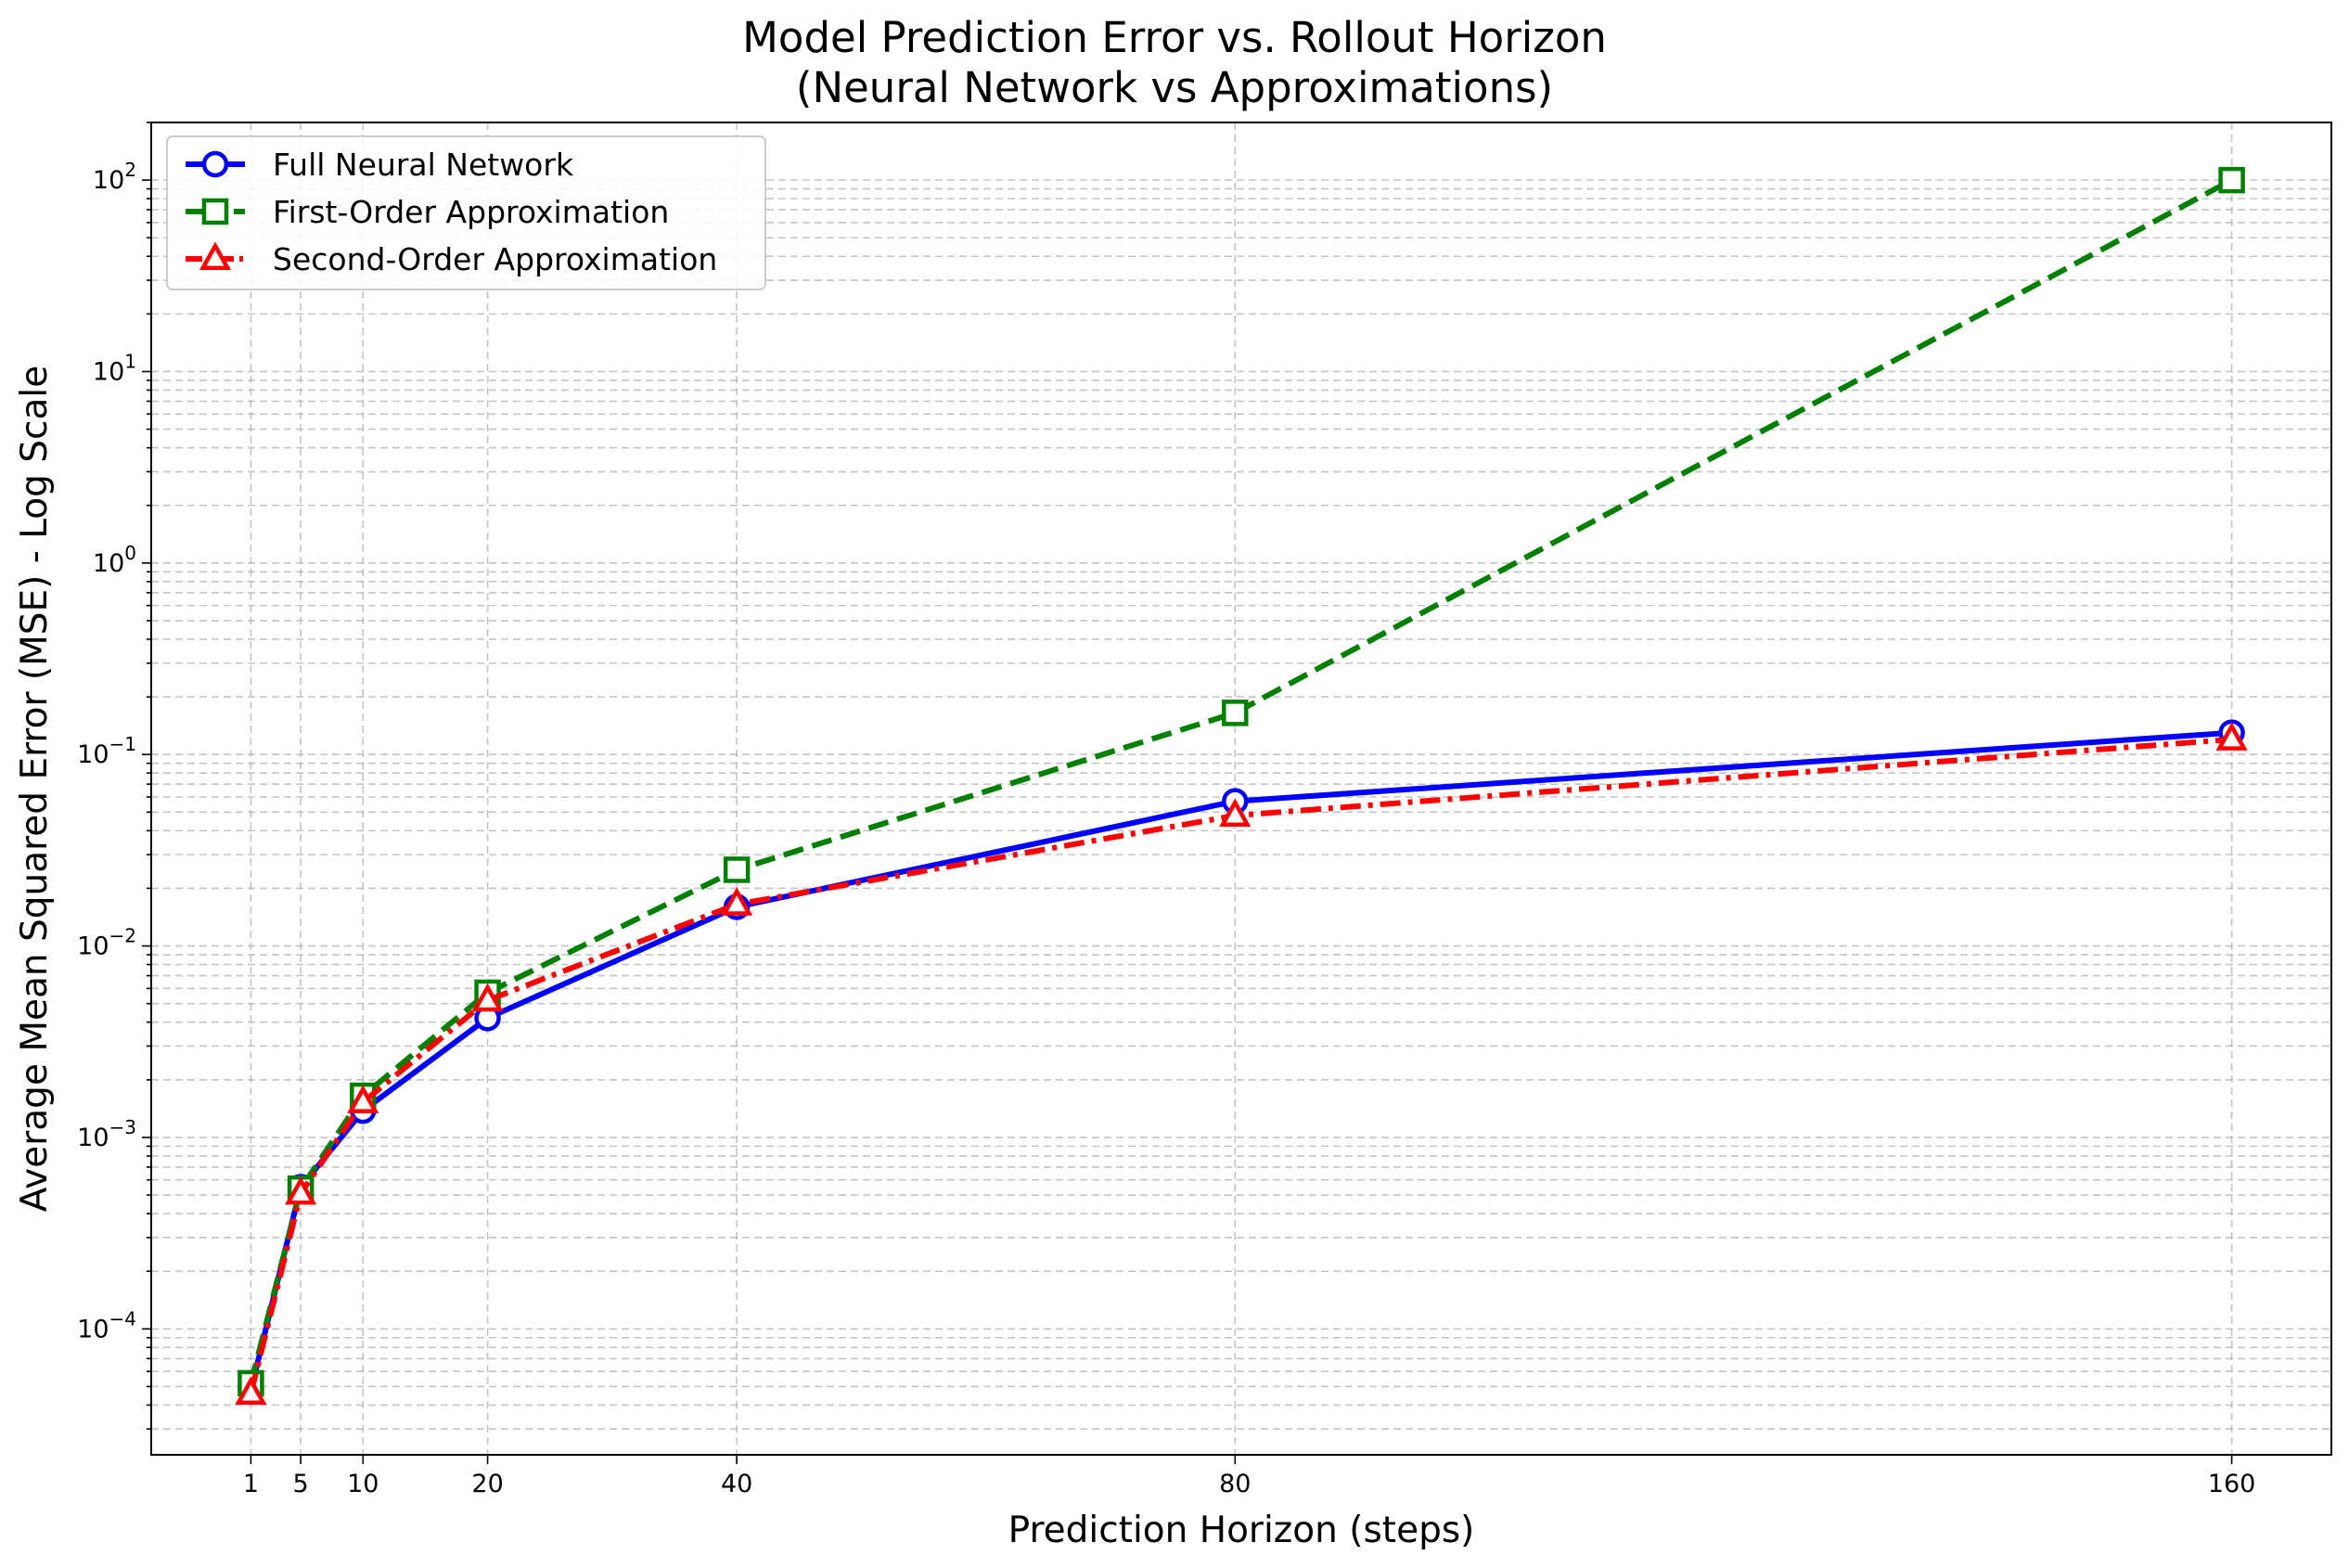 Image resolution: width=2349 pixels, height=1568 pixels. I want to click on legend-item: First-Order Approximation, so click(427, 212).